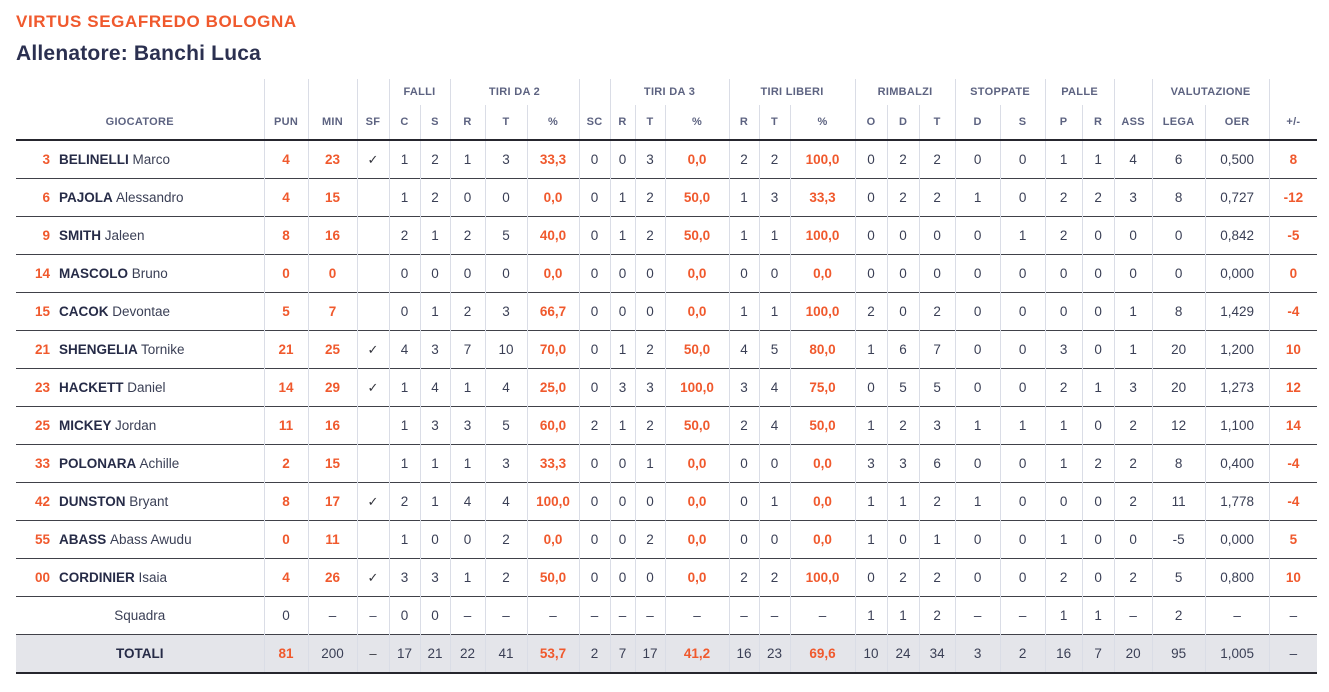  I want to click on stat-cell: 1,200, so click(1237, 349).